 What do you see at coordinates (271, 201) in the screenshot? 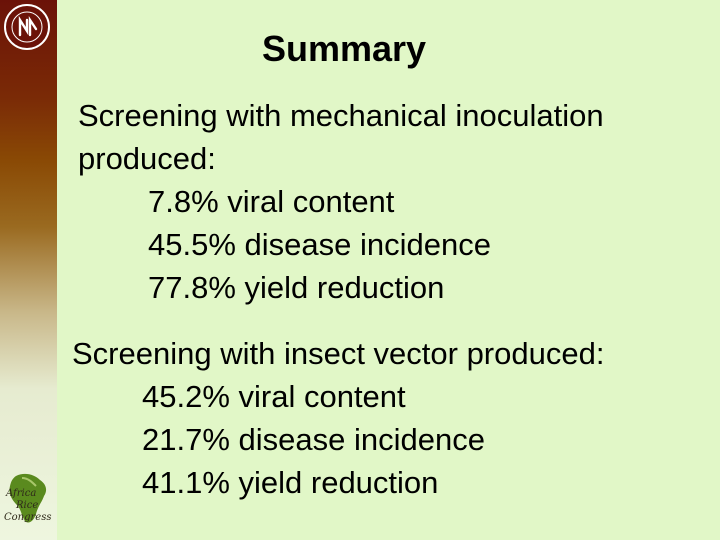
I see `stat-item: 7.8% viral content` at bounding box center [271, 201].